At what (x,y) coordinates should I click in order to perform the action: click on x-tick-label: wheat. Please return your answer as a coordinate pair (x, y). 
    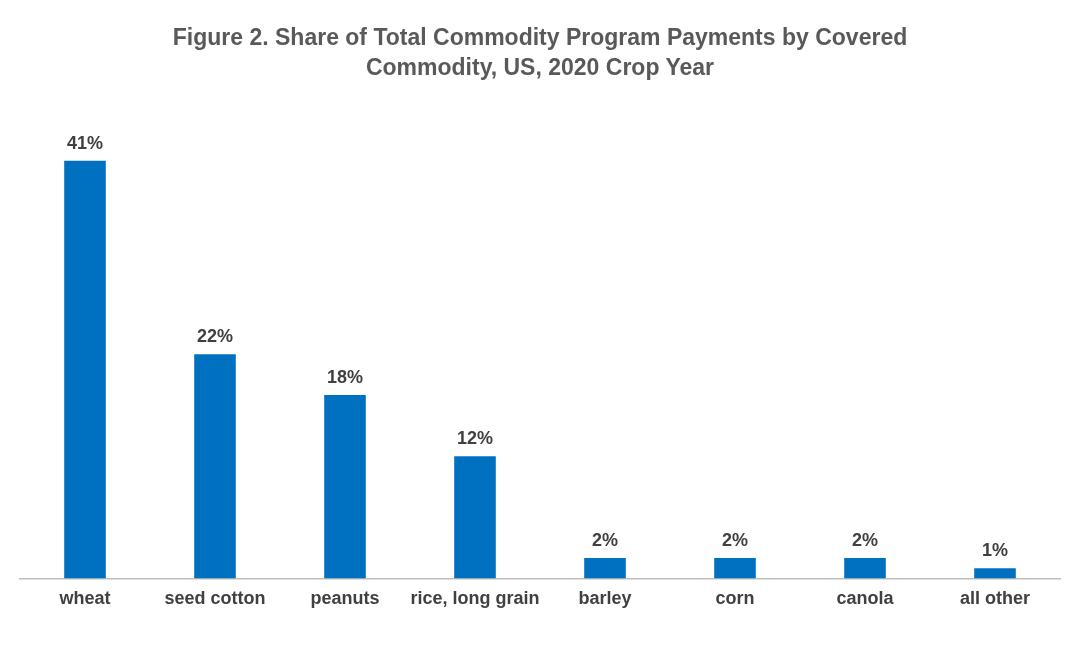
    Looking at the image, I should click on (84, 598).